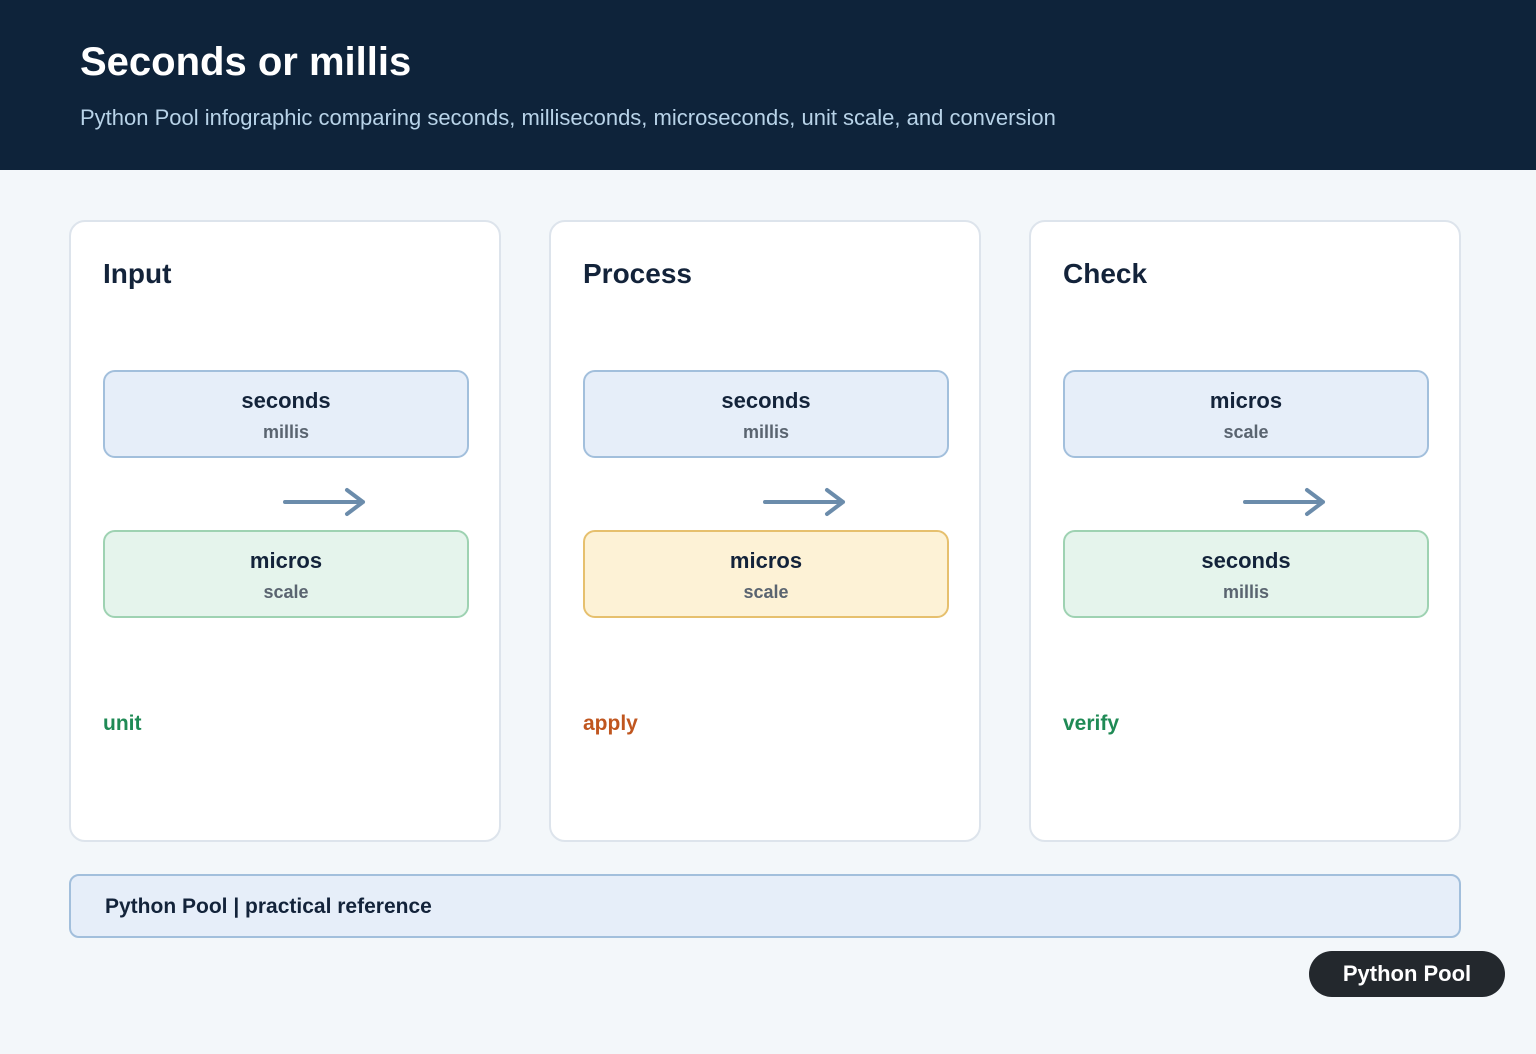 This screenshot has width=1536, height=1054. What do you see at coordinates (268, 906) in the screenshot?
I see `footer-text: Python Pool | practical reference` at bounding box center [268, 906].